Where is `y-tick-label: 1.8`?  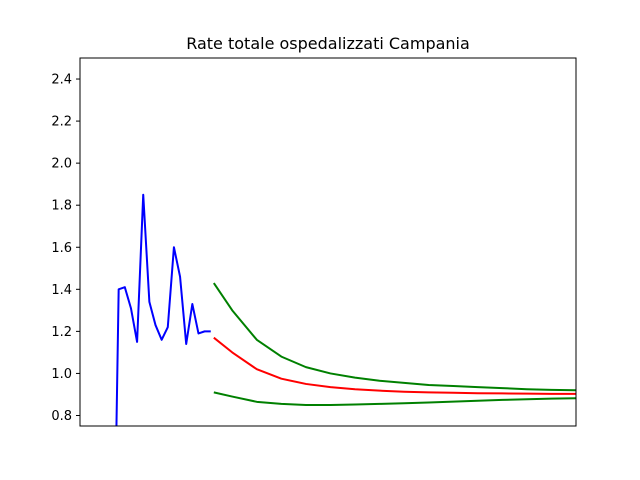 y-tick-label: 1.8 is located at coordinates (61, 206).